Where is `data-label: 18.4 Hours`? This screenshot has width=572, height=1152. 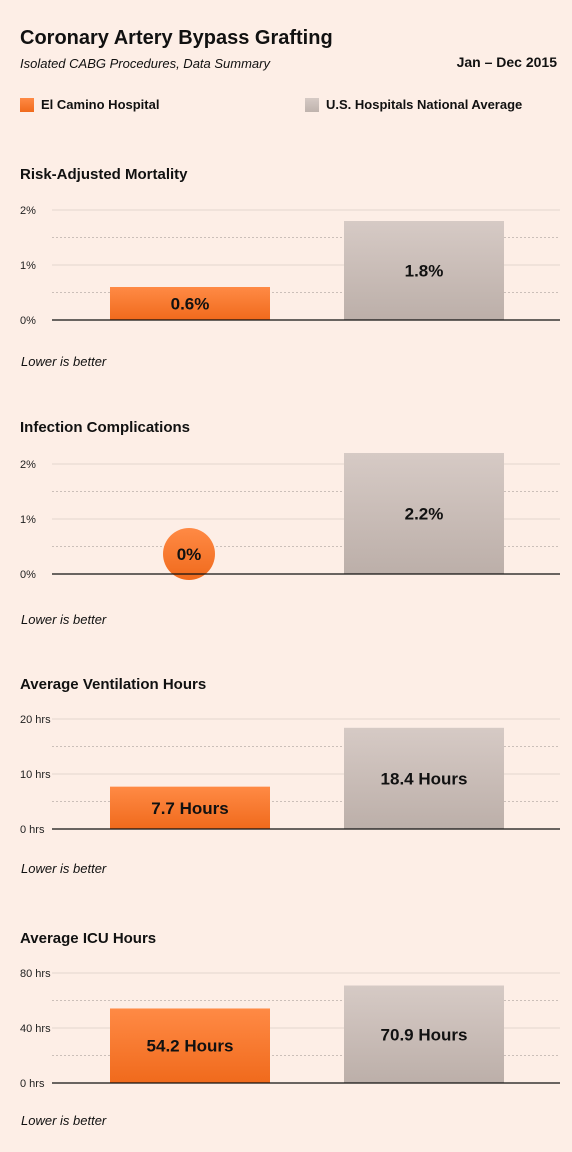
data-label: 18.4 Hours is located at coordinates (424, 778).